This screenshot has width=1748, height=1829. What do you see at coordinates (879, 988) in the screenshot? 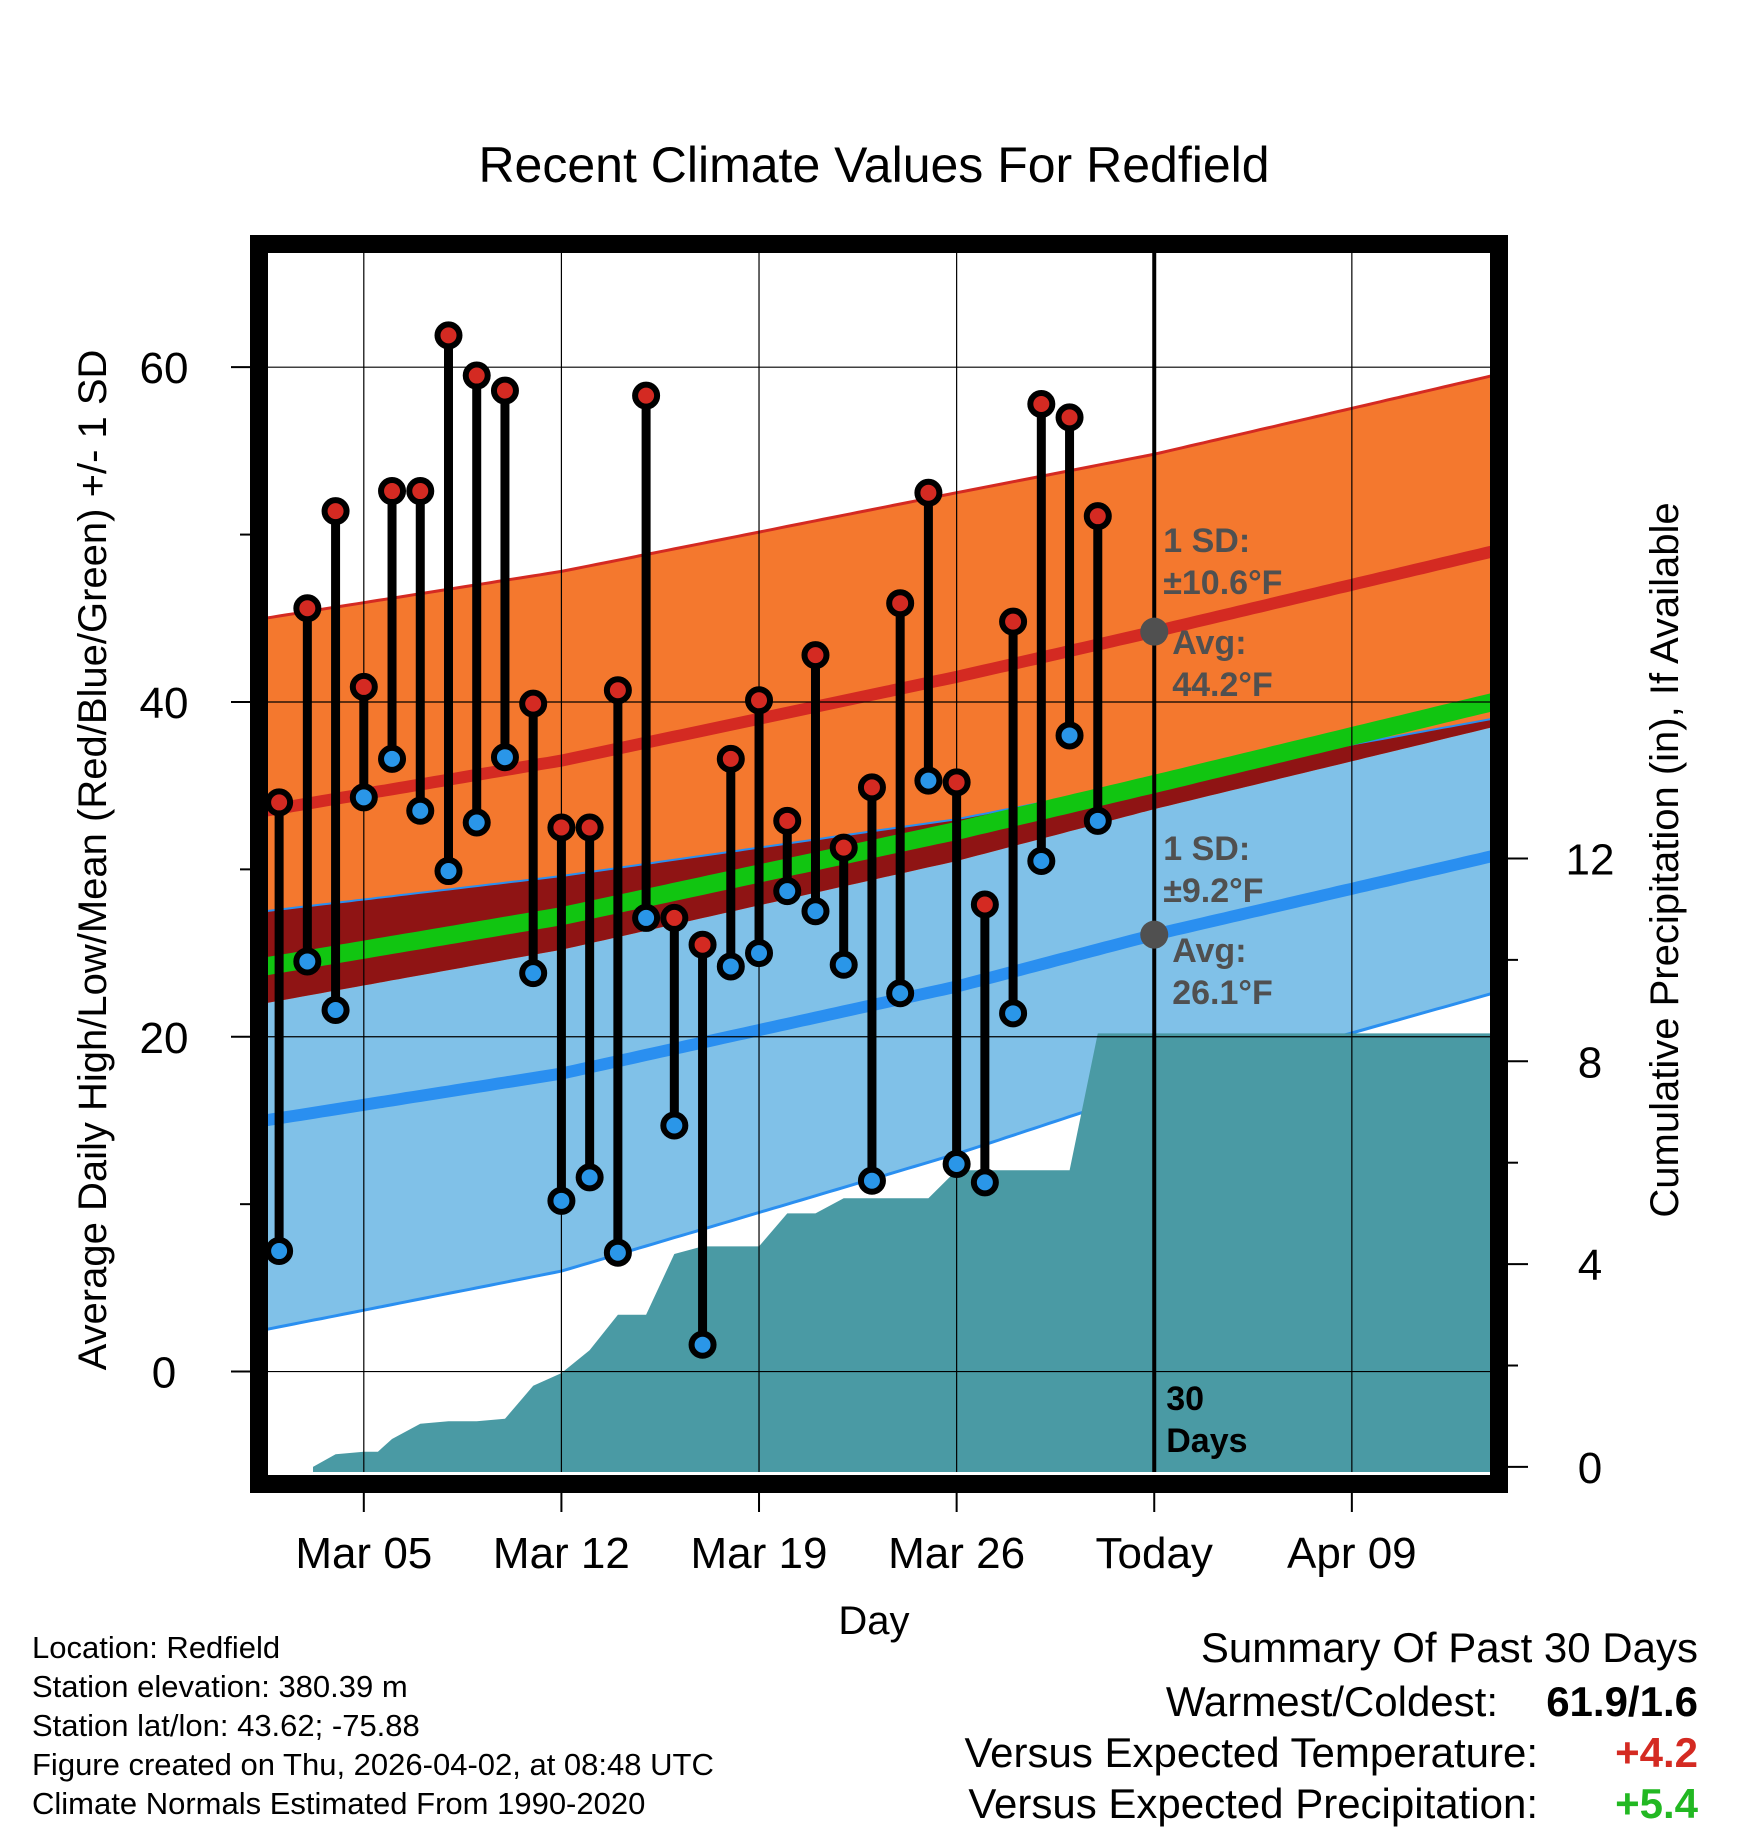
I see `low-avg-line` at bounding box center [879, 988].